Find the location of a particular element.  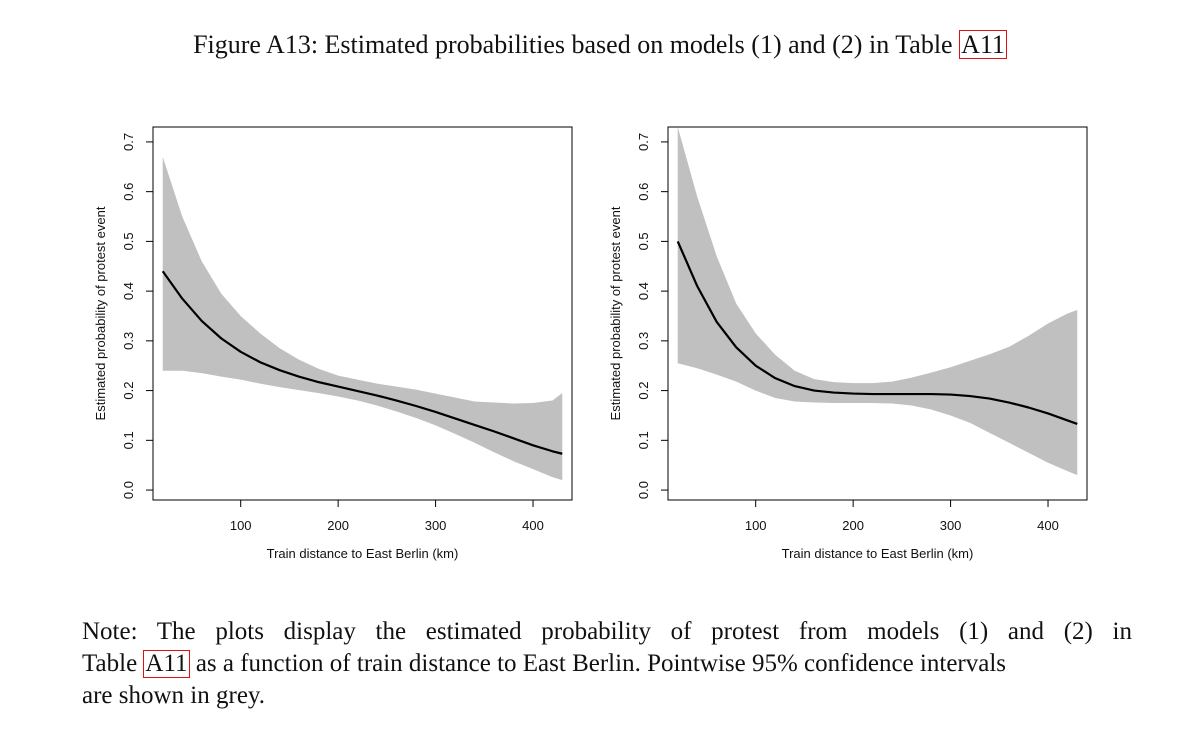

x-axis-label-2: Train distance to East Berlin (km) is located at coordinates (878, 553).